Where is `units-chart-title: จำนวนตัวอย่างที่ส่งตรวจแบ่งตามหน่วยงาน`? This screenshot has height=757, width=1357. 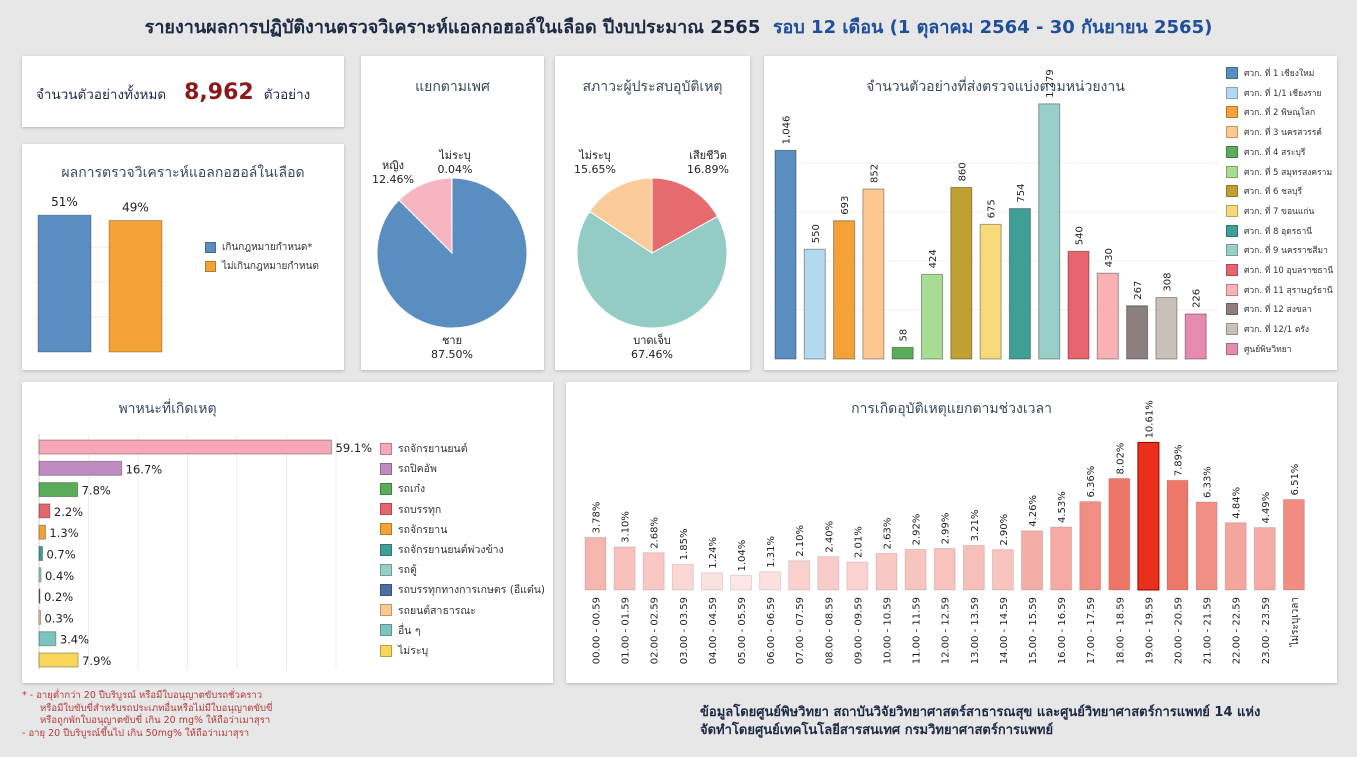 units-chart-title: จำนวนตัวอย่างที่ส่งตรวจแบ่งตามหน่วยงาน is located at coordinates (995, 87).